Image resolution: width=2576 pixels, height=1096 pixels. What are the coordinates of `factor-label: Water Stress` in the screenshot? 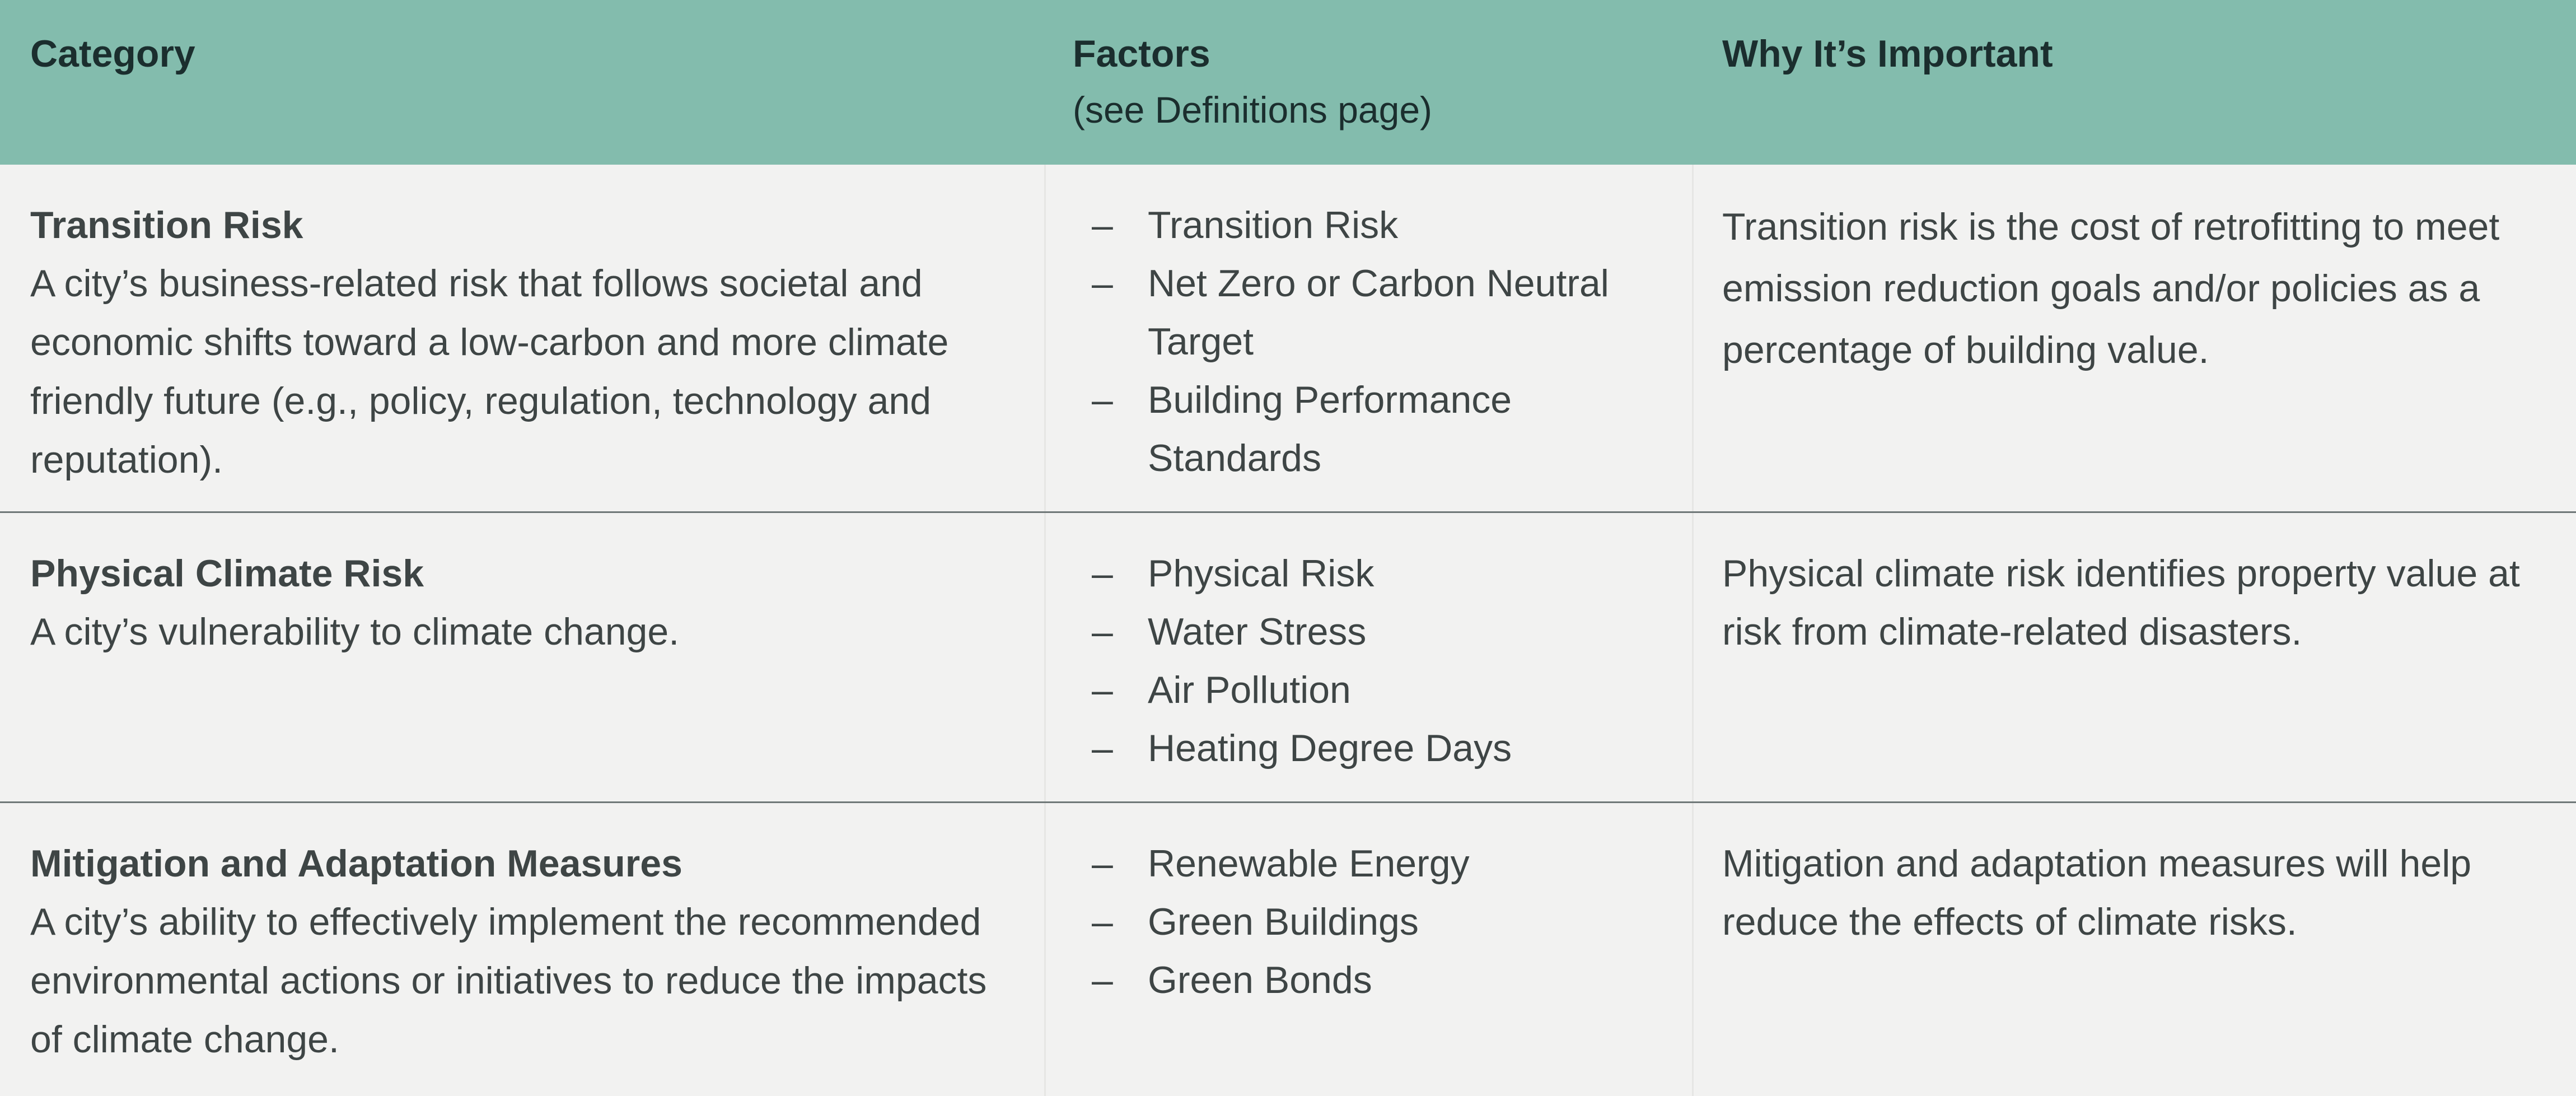 It's located at (1257, 631).